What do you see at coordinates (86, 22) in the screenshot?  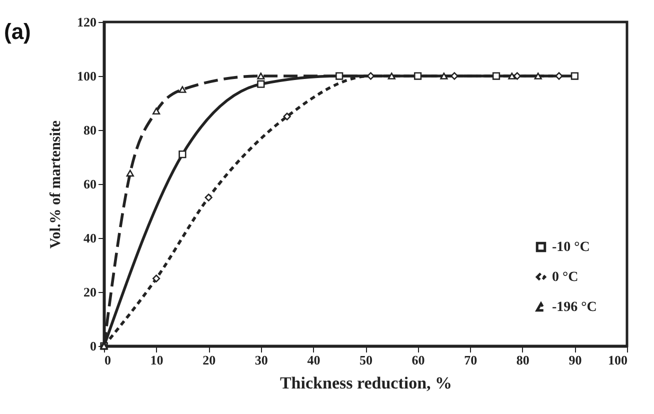 I see `y-tick-label: 120` at bounding box center [86, 22].